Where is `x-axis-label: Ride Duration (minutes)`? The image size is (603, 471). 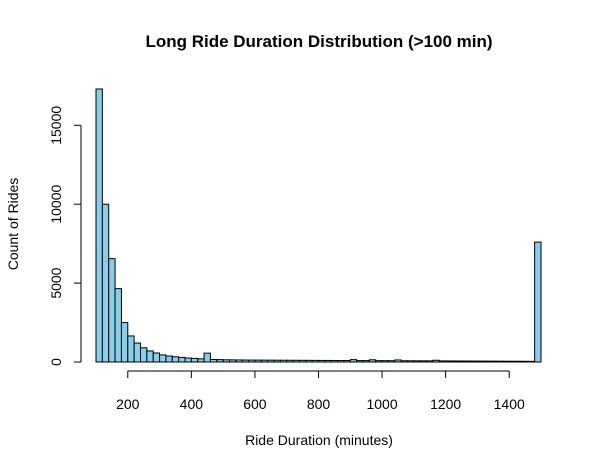 x-axis-label: Ride Duration (minutes) is located at coordinates (319, 440).